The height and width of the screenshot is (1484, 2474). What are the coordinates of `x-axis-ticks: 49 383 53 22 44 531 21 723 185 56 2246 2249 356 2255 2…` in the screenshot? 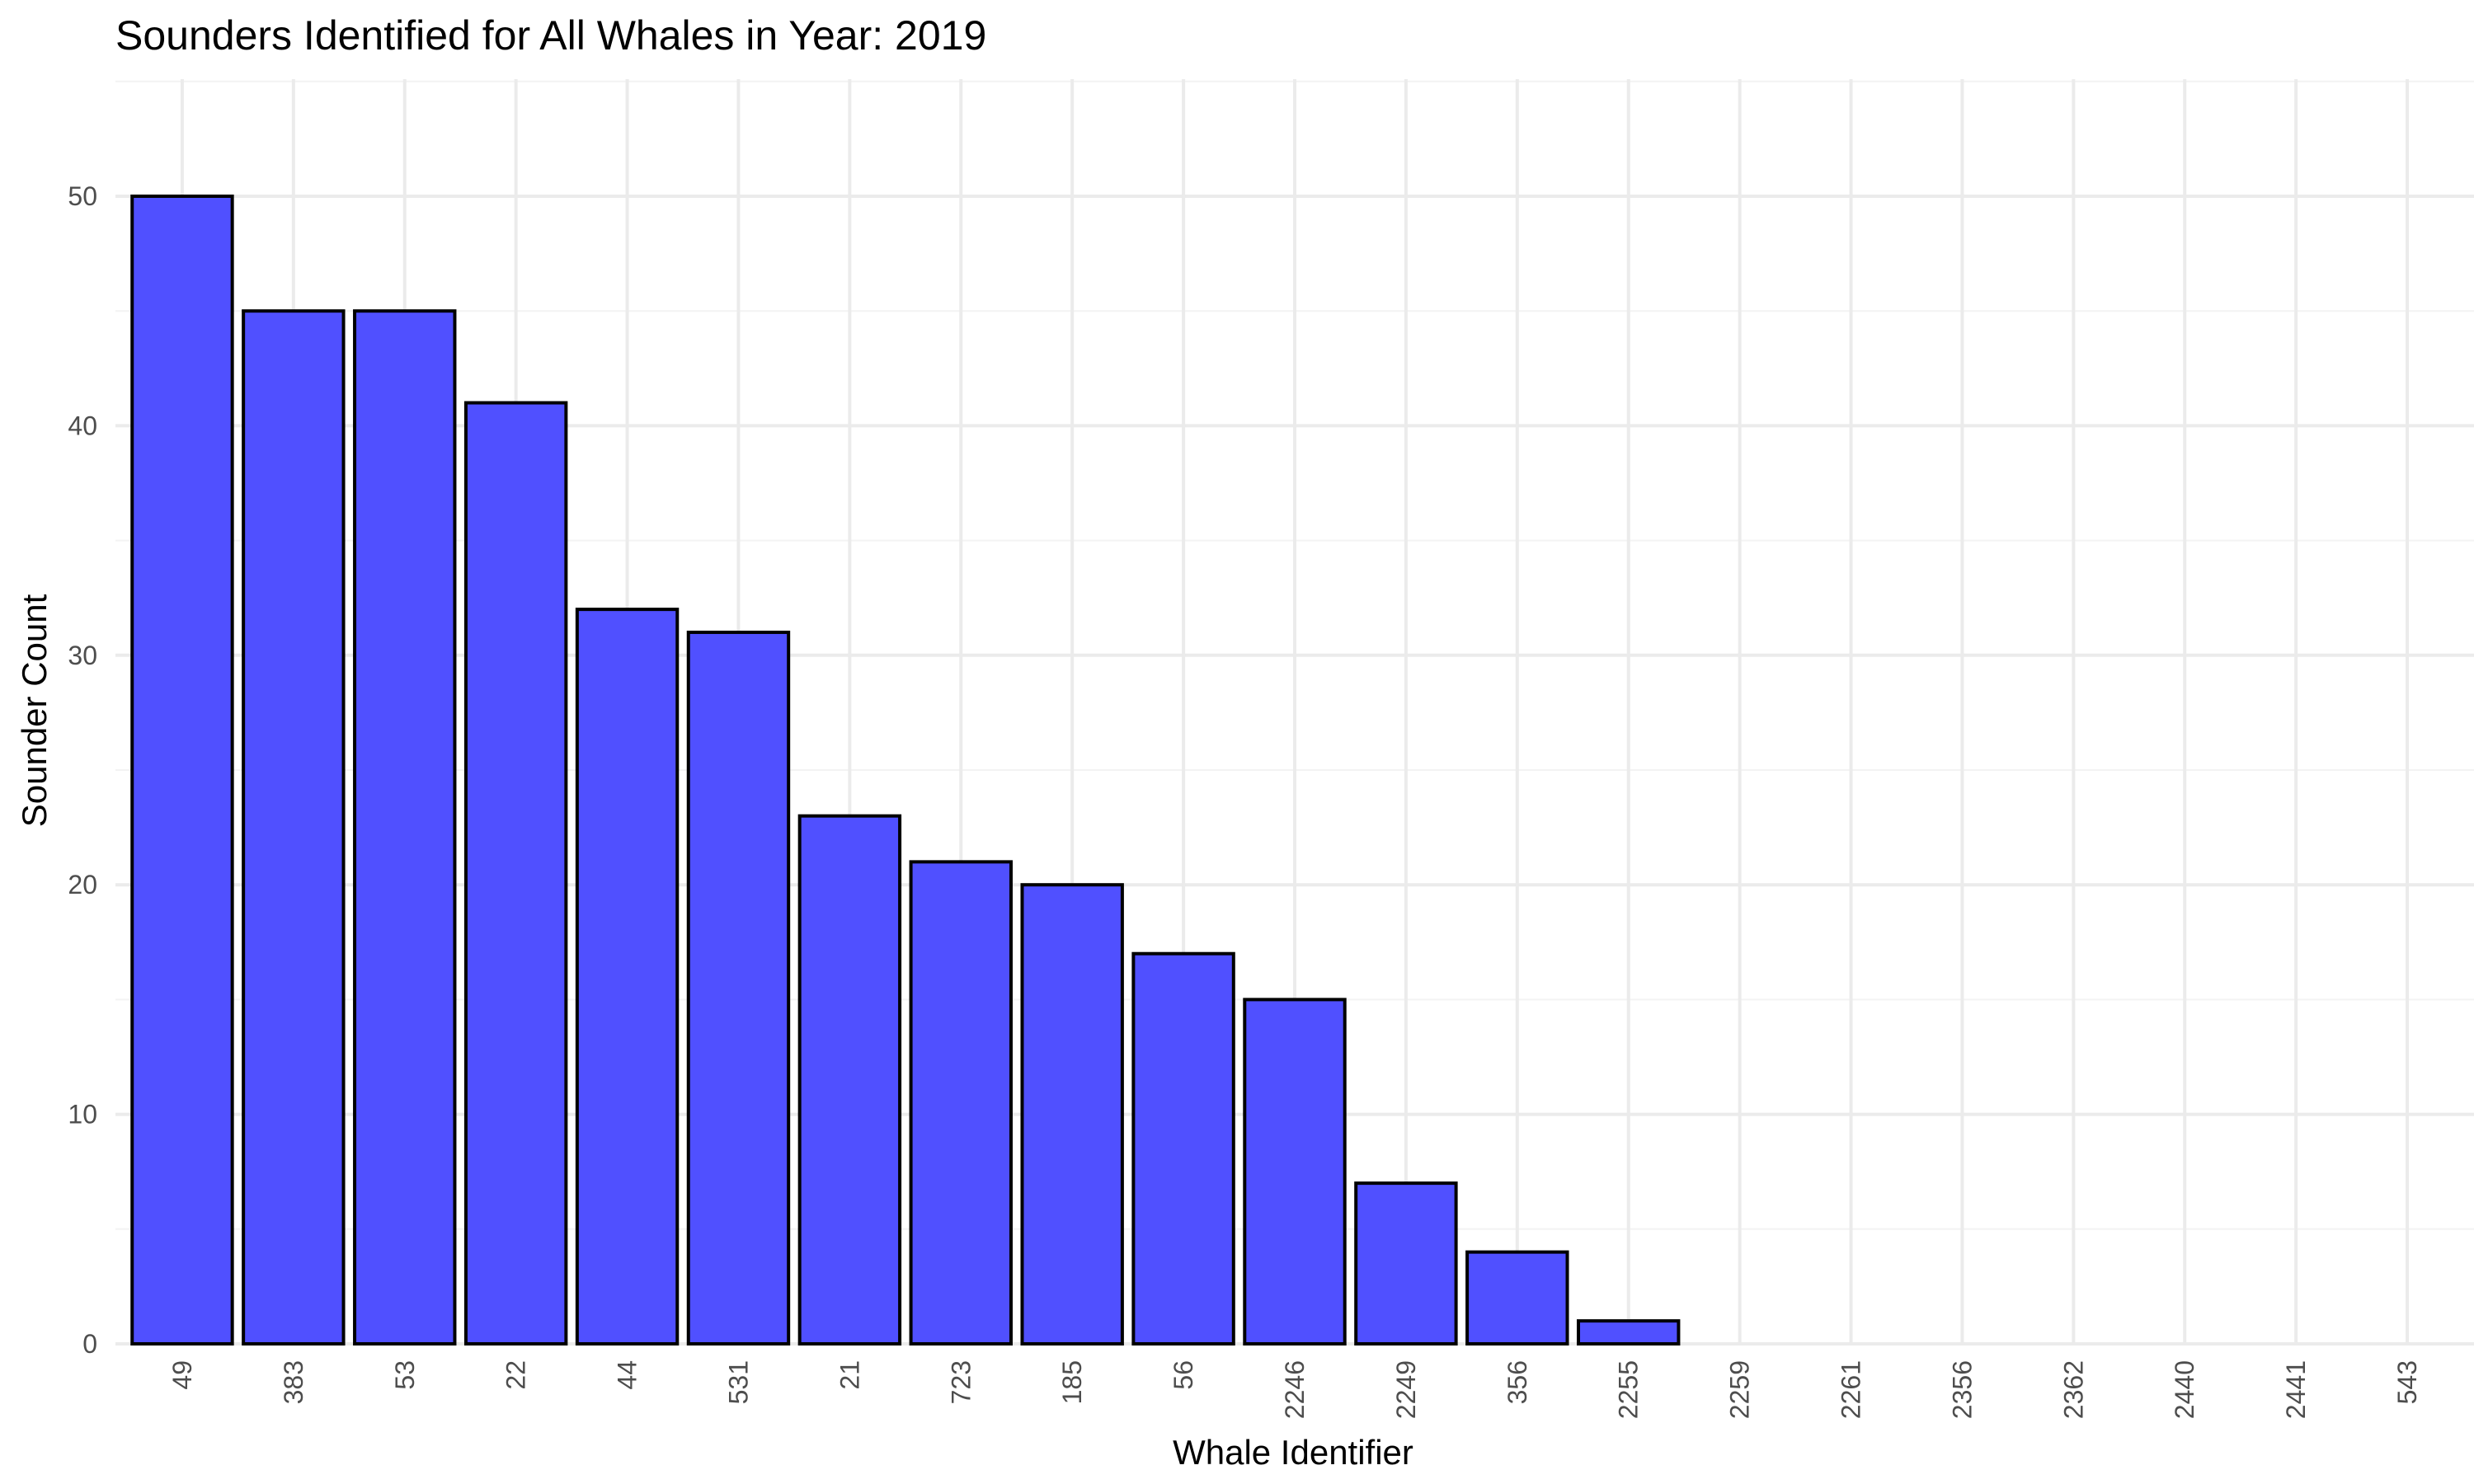 It's located at (1294, 1389).